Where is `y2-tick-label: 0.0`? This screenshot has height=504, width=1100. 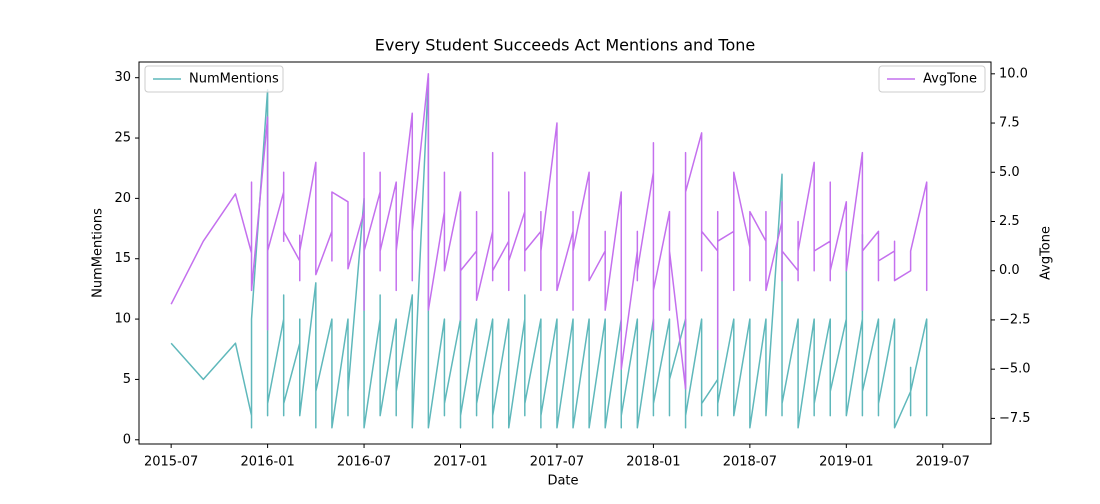
y2-tick-label: 0.0 is located at coordinates (1009, 270).